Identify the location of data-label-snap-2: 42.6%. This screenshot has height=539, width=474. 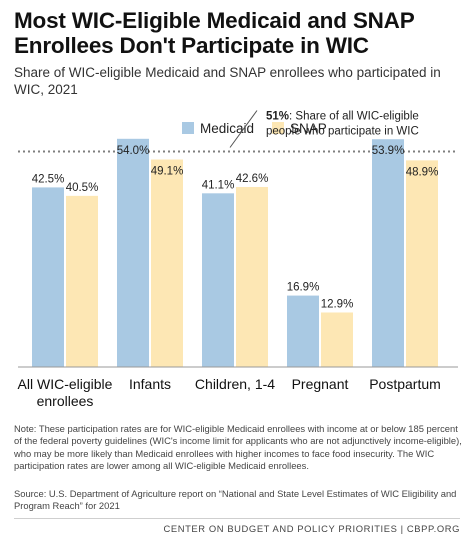
(252, 179).